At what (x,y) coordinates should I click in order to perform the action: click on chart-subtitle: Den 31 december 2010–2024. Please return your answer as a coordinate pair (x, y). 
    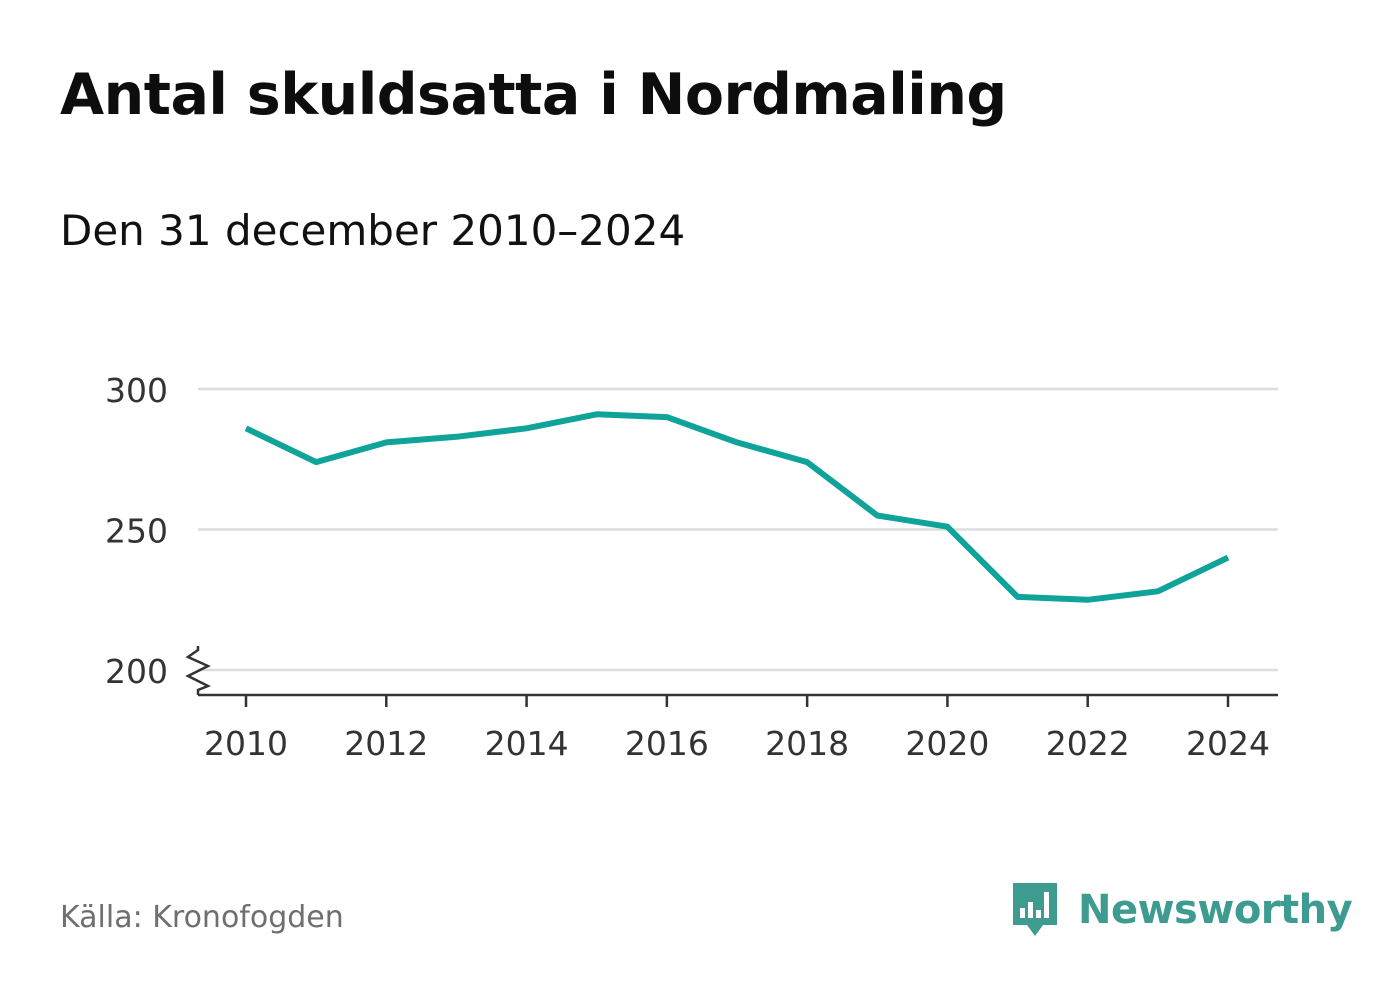
    Looking at the image, I should click on (373, 230).